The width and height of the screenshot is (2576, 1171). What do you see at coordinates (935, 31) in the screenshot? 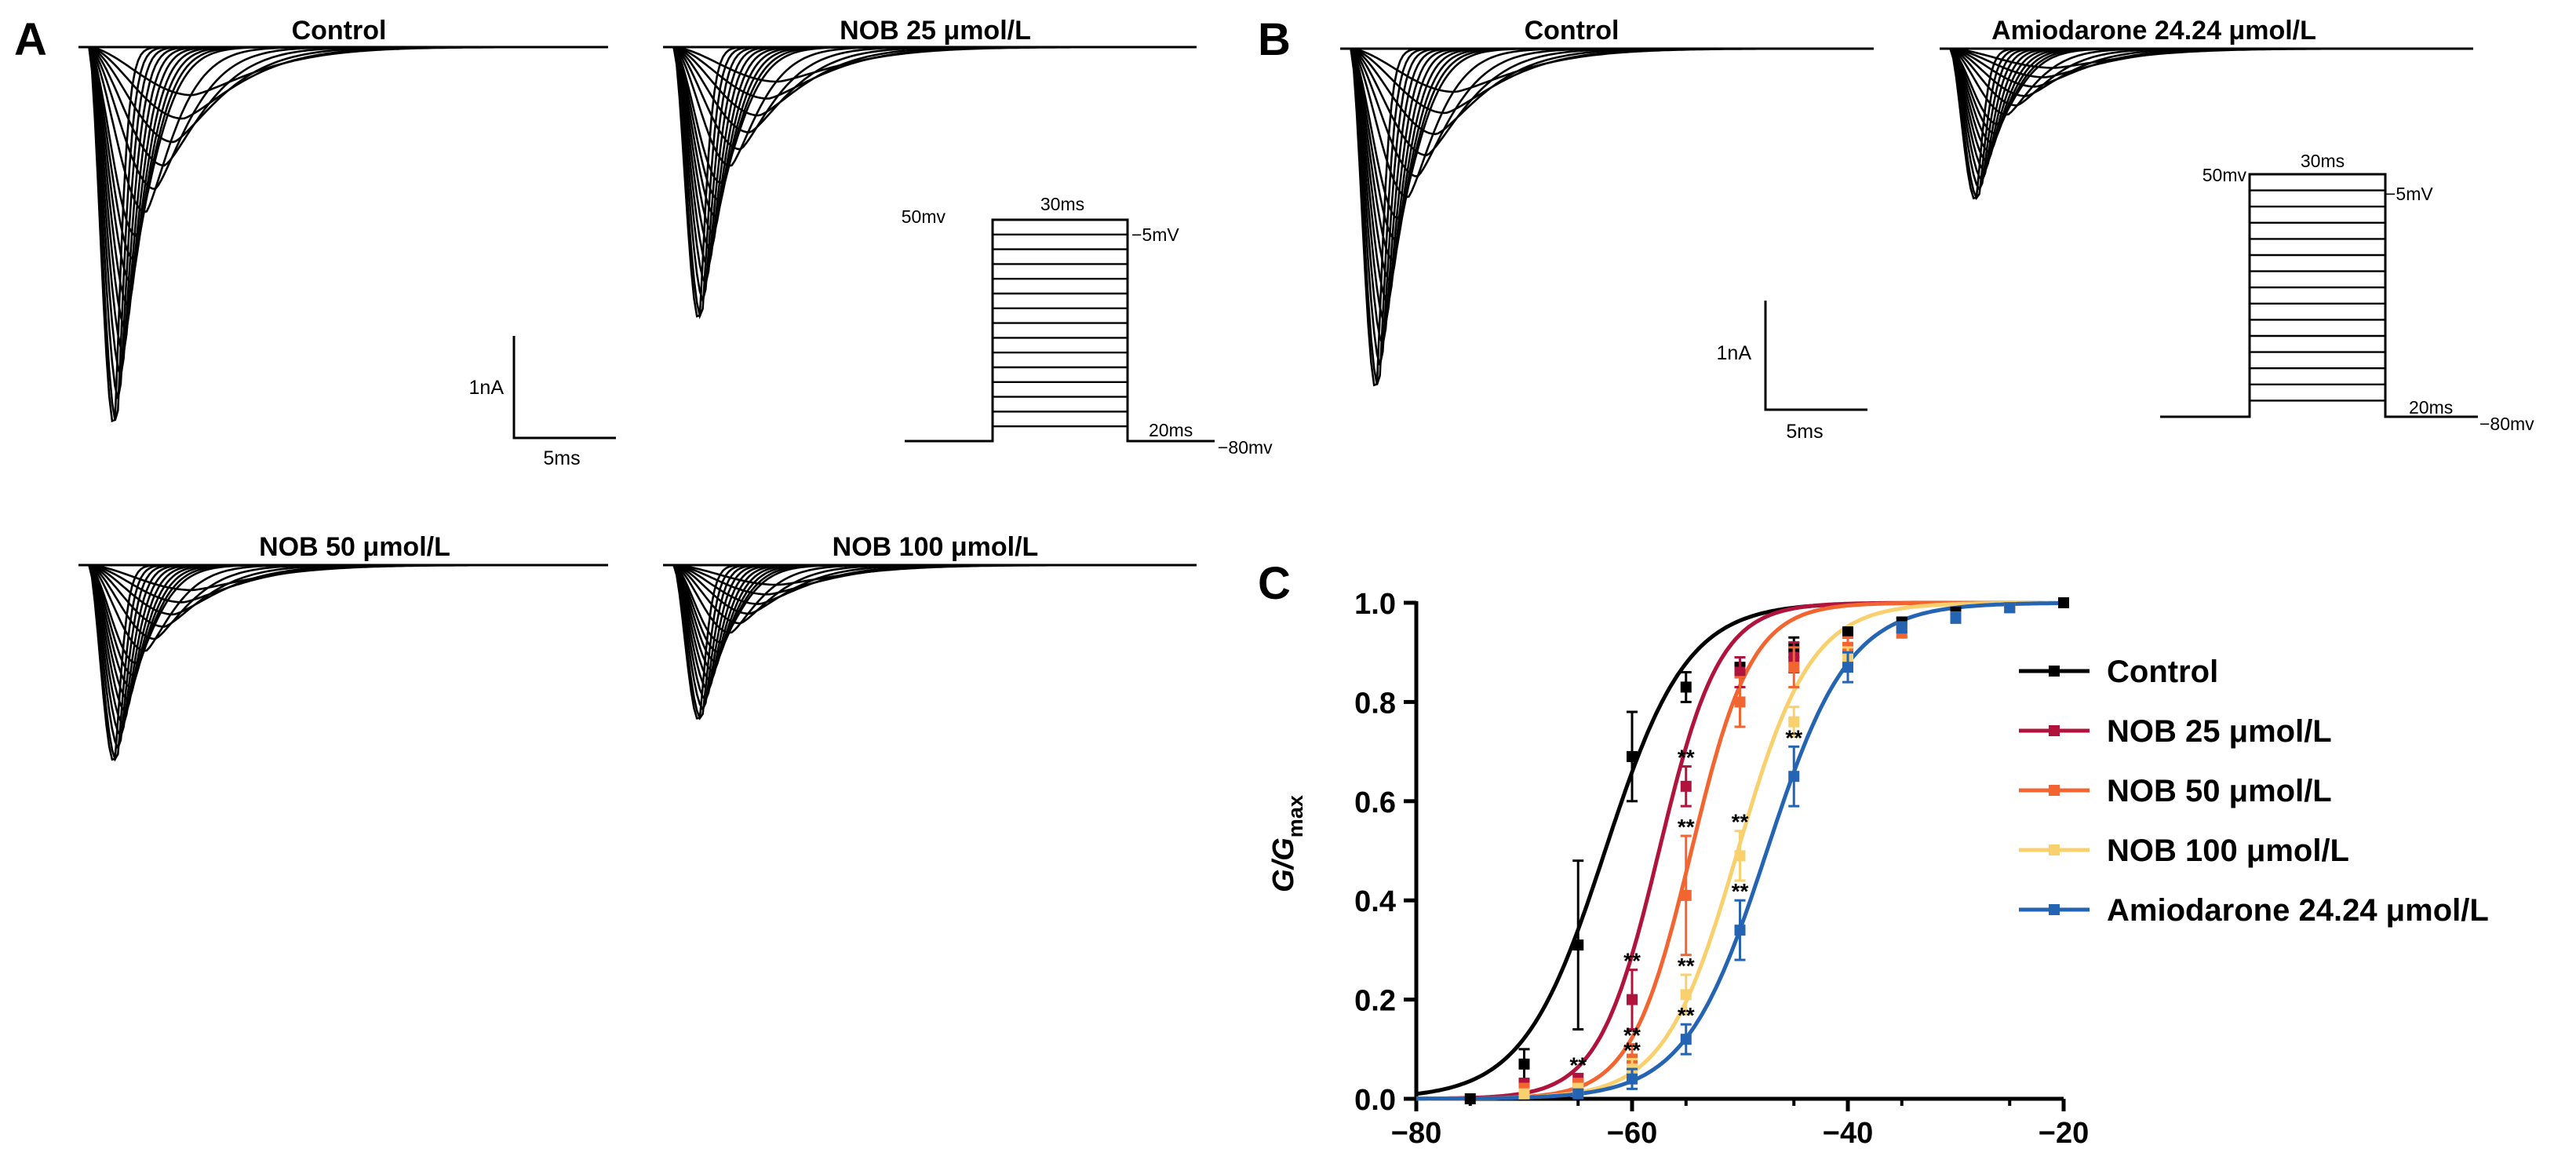
I see `trace-title-a-nob25: NOB 25 μmol/L` at bounding box center [935, 31].